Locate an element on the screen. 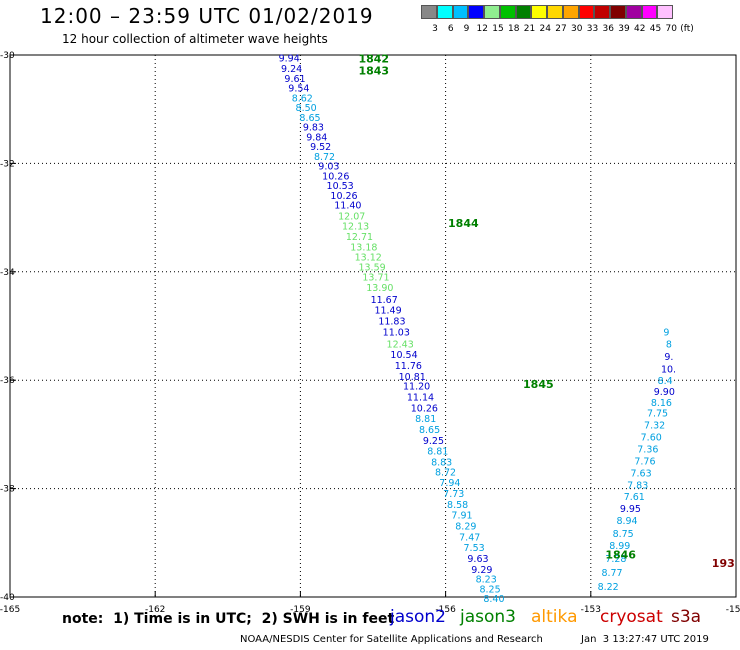 The image size is (740, 650). wave-height-value: 10.81 is located at coordinates (412, 377).